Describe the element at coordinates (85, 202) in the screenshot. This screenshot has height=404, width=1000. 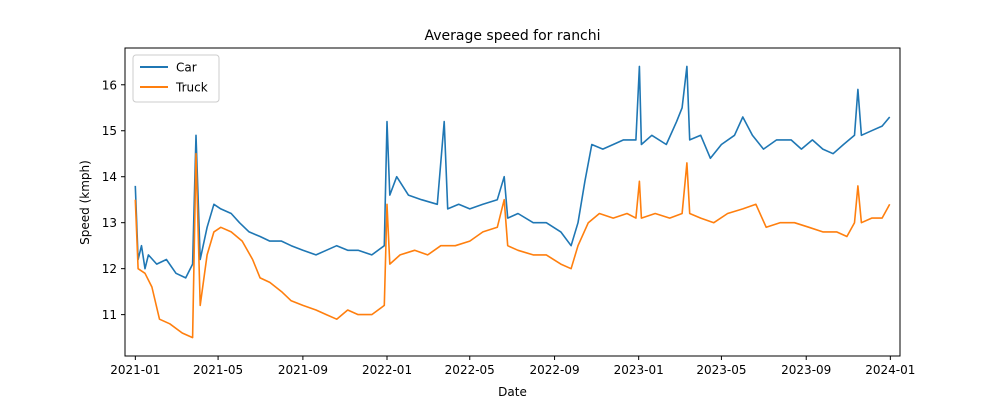
I see `y-axis-label: Speed (kmph)` at that location.